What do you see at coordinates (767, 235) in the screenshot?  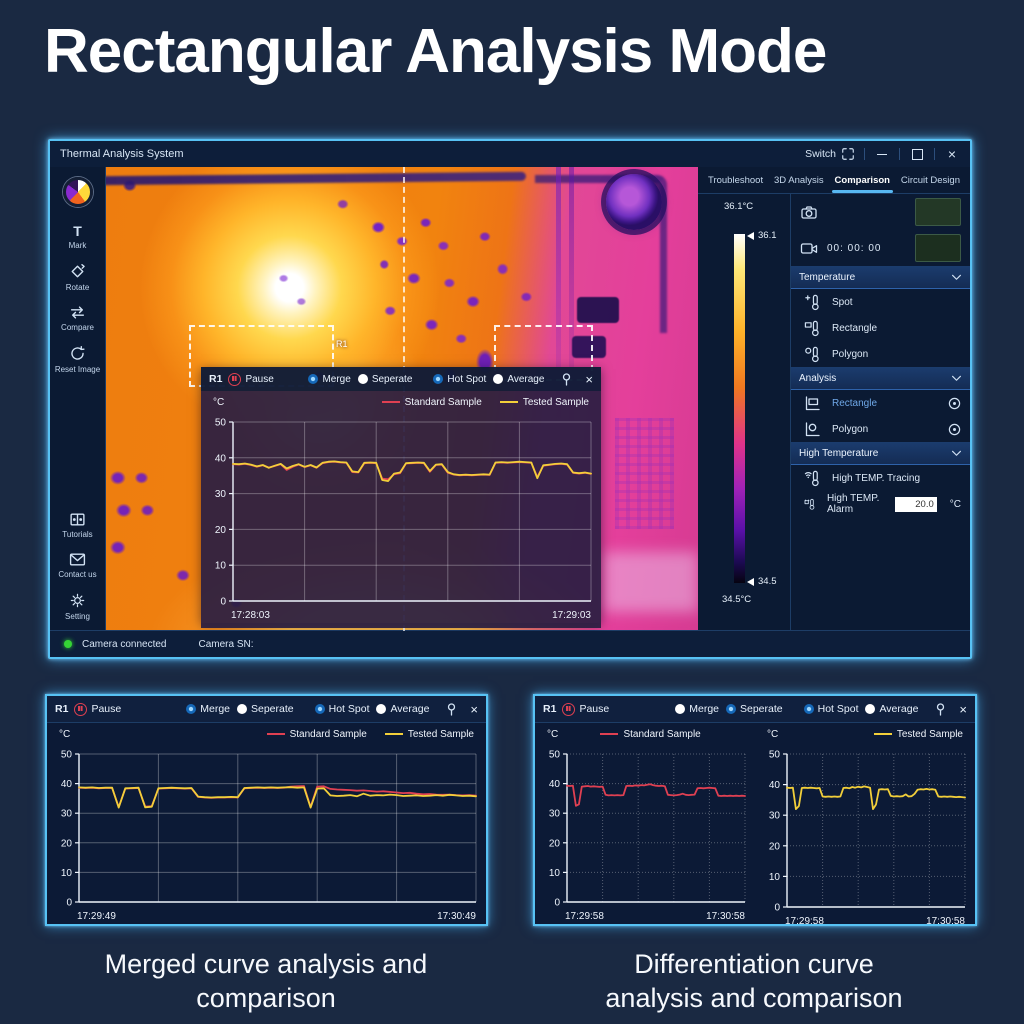 I see `scale-max-tick: 36.1` at bounding box center [767, 235].